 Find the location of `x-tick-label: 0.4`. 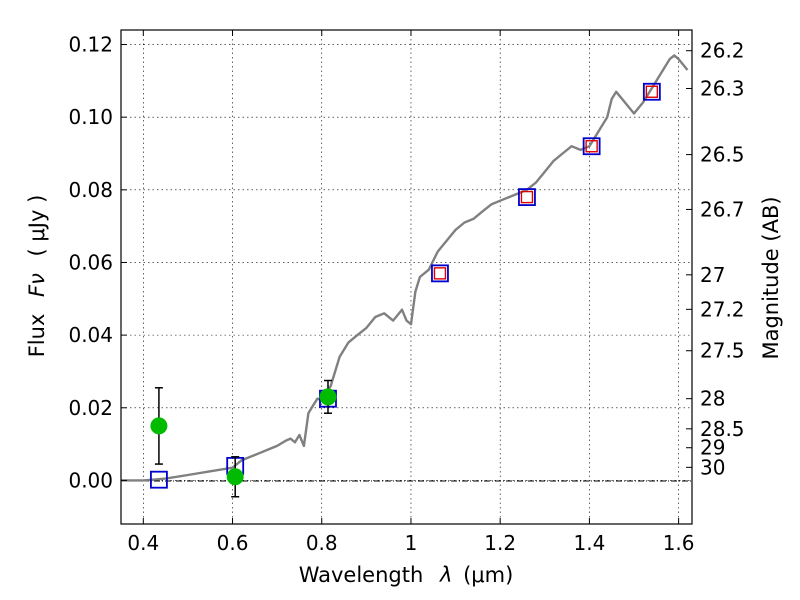

x-tick-label: 0.4 is located at coordinates (143, 543).